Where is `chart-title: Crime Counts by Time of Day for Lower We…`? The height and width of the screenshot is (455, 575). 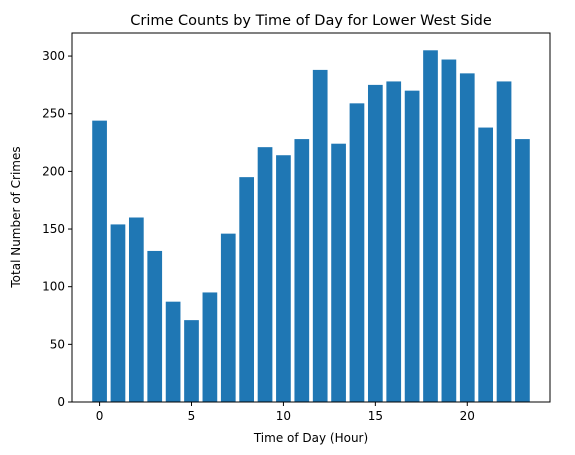
chart-title: Crime Counts by Time of Day for Lower We… is located at coordinates (311, 21).